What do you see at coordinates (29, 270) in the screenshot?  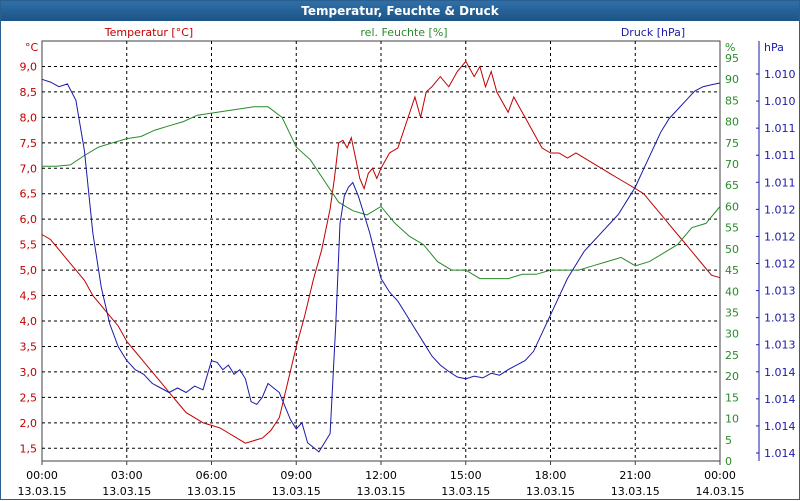 I see `temperature-tick-label: 5,0` at bounding box center [29, 270].